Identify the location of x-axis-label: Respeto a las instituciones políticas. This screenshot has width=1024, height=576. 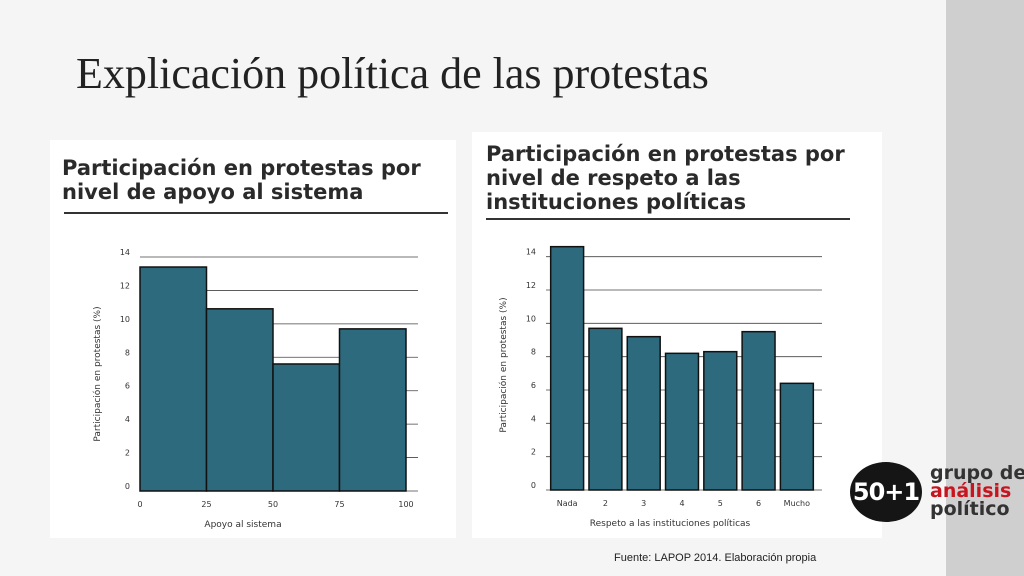
(670, 524).